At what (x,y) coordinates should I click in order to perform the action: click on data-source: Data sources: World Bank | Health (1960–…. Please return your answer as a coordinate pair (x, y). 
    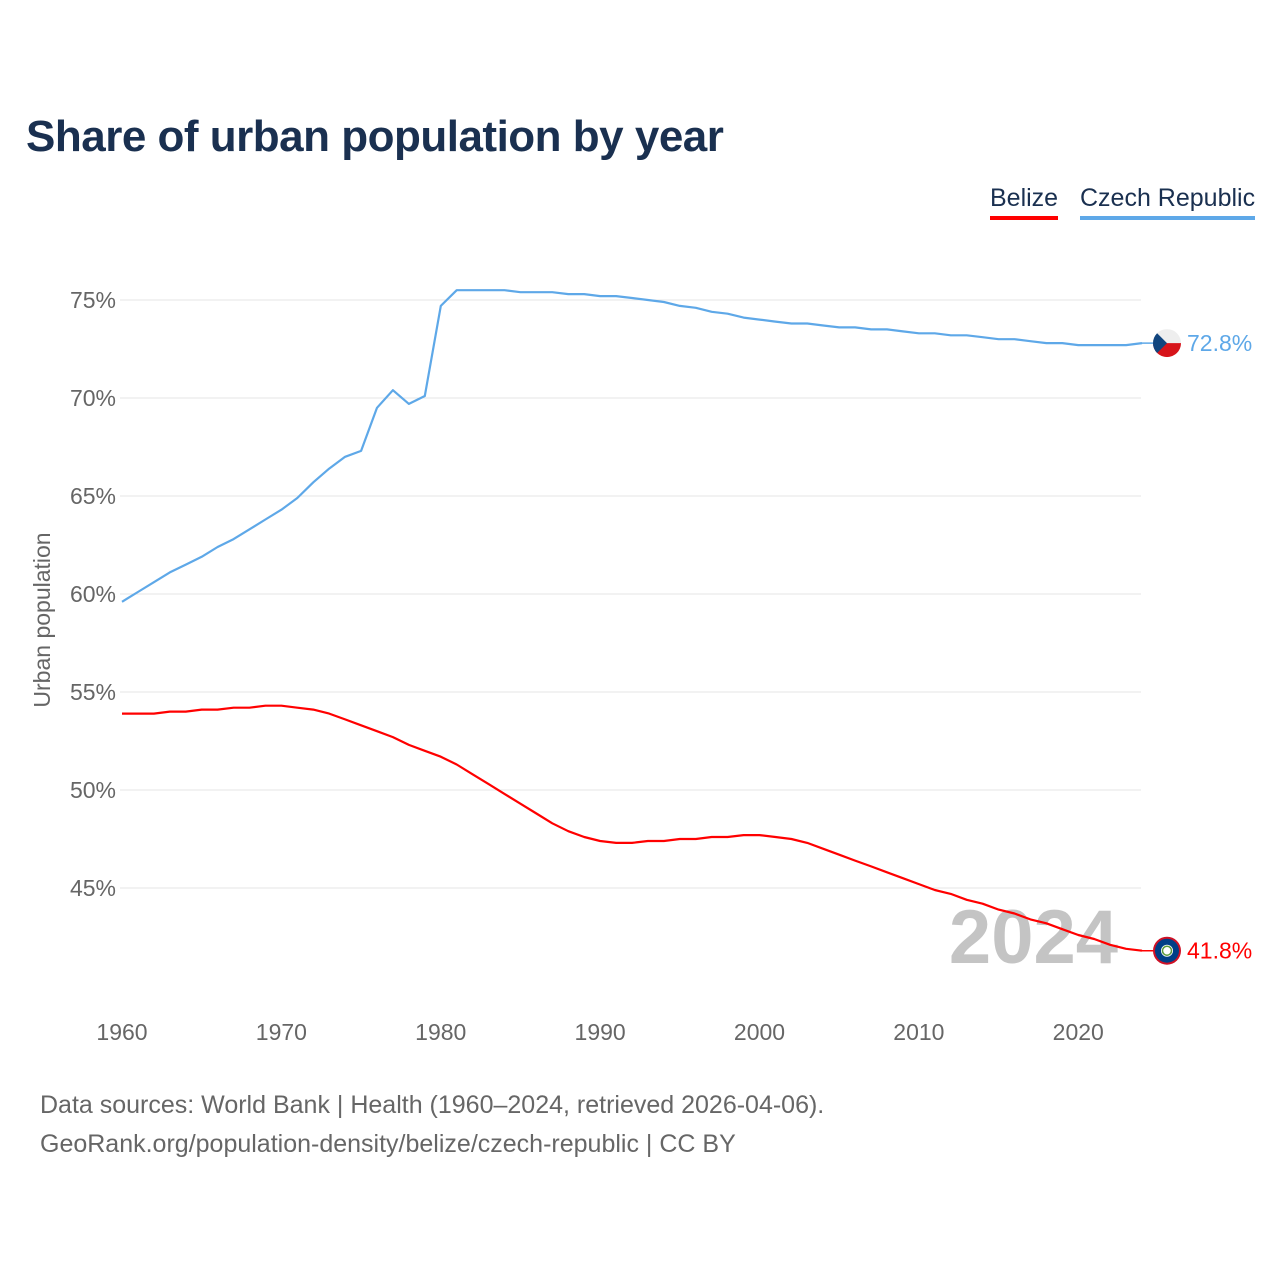
    Looking at the image, I should click on (432, 1105).